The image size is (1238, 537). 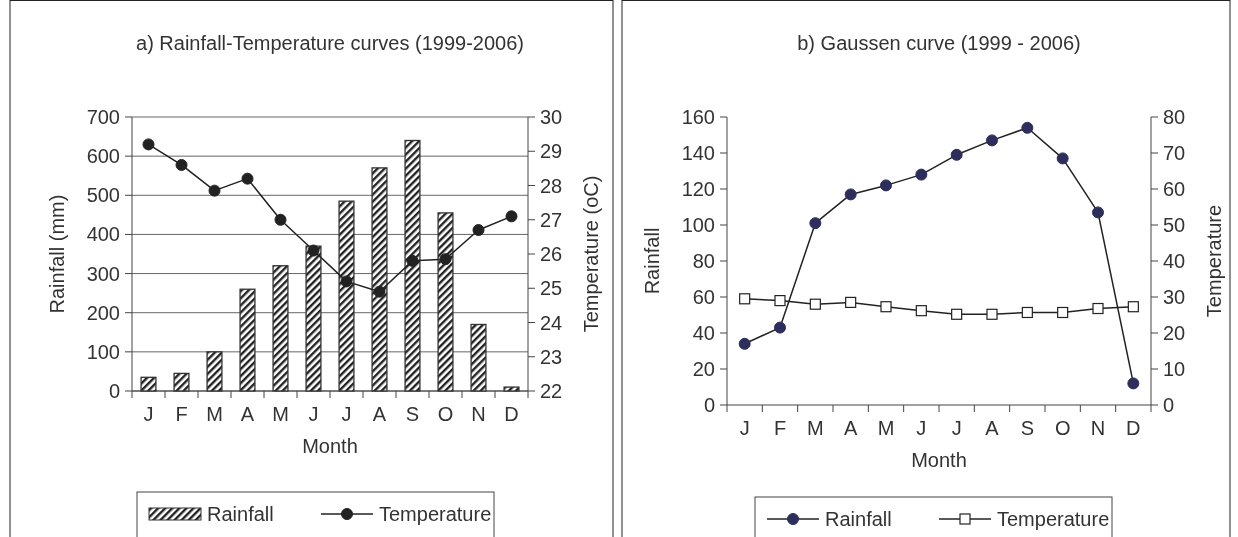 I want to click on legend-label: Temperature, so click(x=435, y=514).